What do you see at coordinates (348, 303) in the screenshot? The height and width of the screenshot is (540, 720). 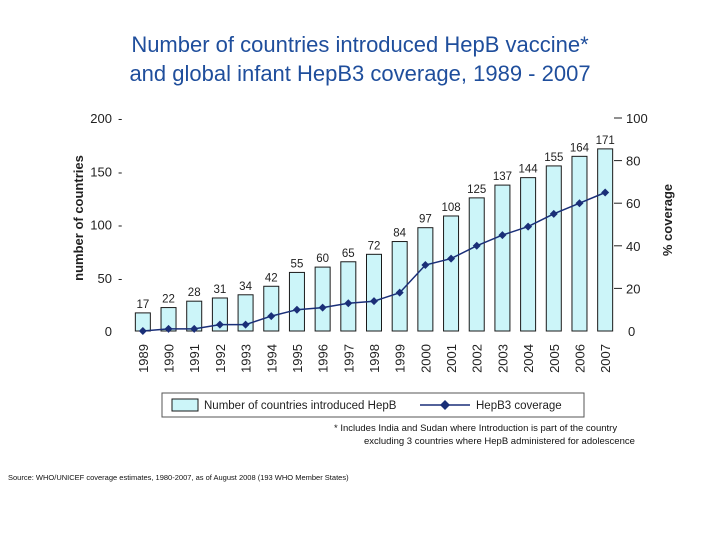 I see `coverage-point-1997` at bounding box center [348, 303].